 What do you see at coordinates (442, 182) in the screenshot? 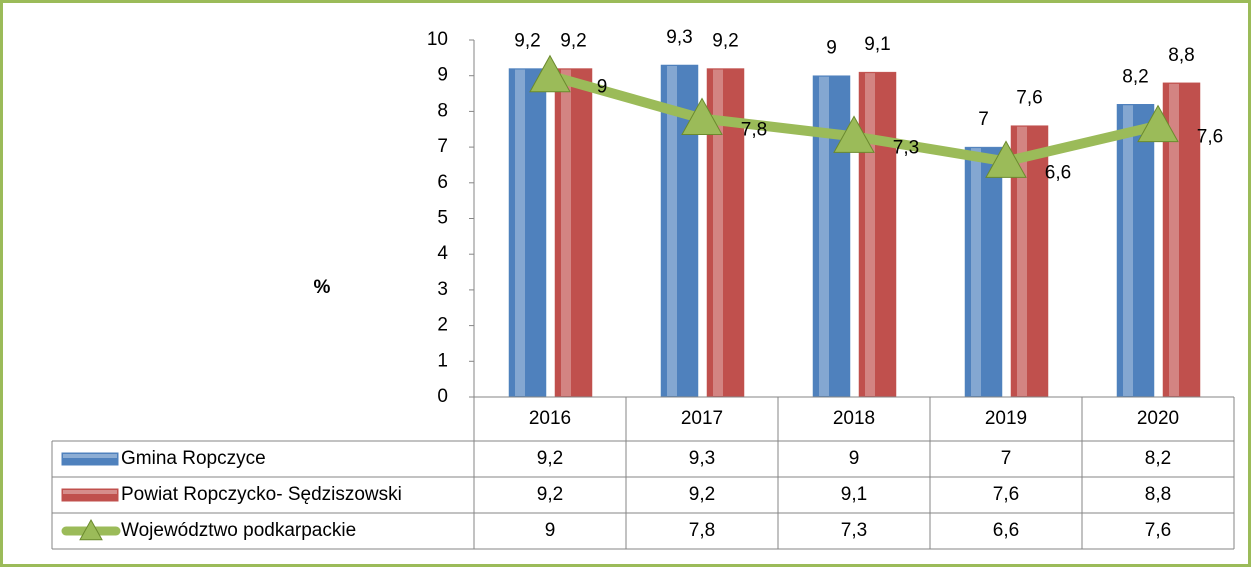
I see `y-tick-label: 6` at bounding box center [442, 182].